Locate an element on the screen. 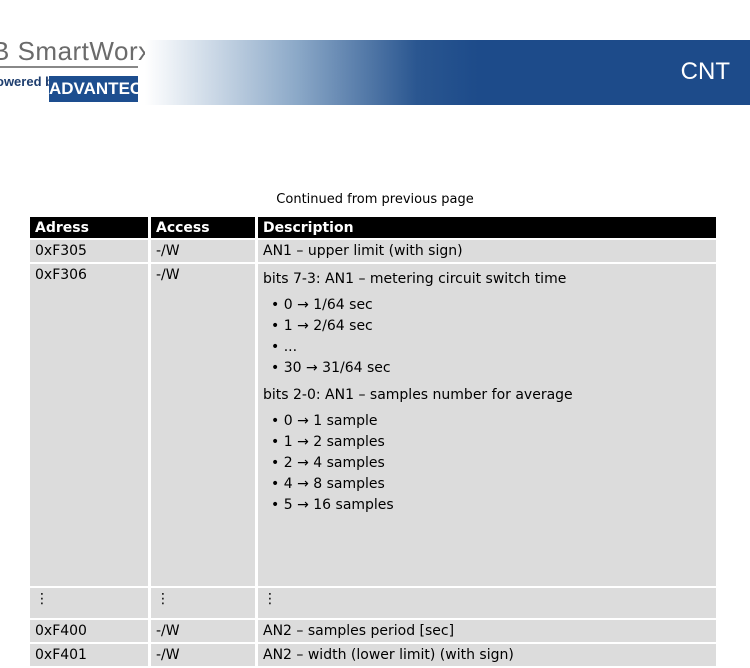 The image size is (750, 668). column-header: Adress is located at coordinates (89, 227).